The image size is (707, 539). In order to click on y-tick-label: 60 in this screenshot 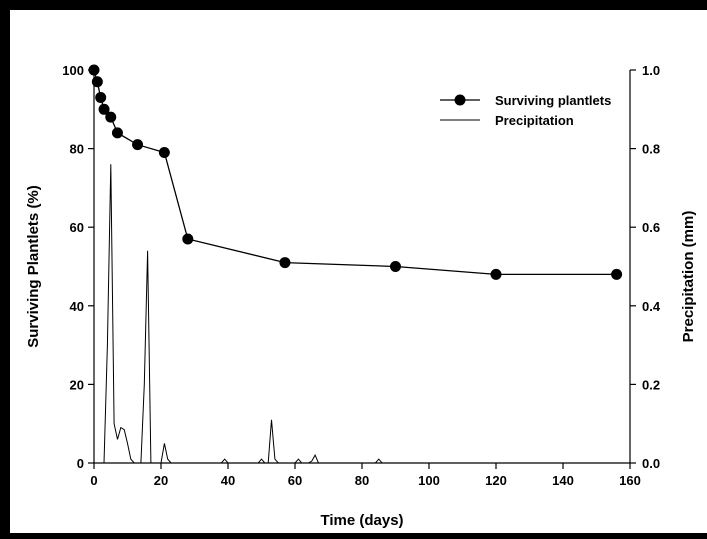, I will do `click(77, 227)`.